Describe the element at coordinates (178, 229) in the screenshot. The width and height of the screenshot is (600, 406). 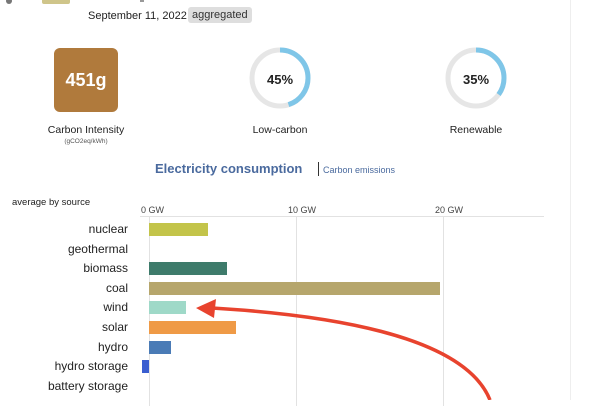
I see `bar-nuclear` at that location.